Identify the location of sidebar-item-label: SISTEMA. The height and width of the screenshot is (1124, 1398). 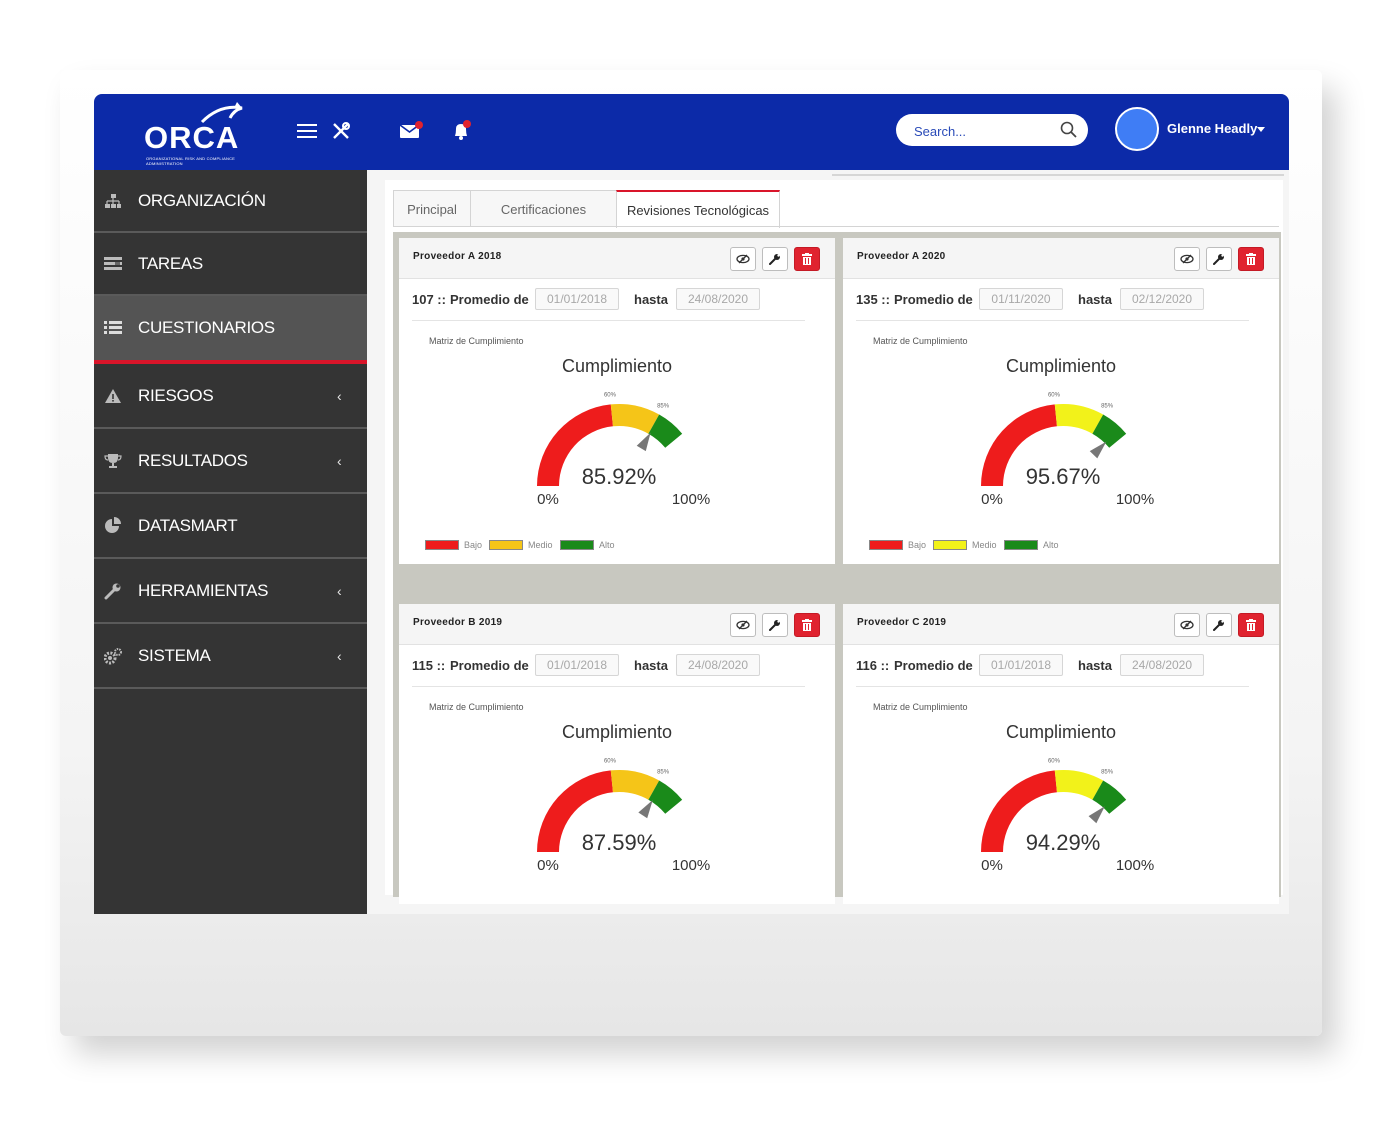
(174, 655).